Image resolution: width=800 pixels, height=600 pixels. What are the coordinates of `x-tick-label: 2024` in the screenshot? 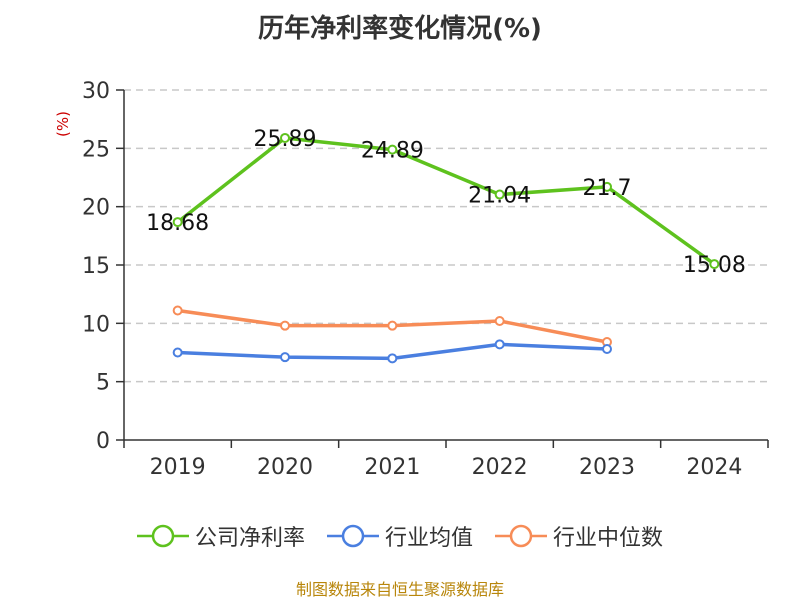 It's located at (714, 467).